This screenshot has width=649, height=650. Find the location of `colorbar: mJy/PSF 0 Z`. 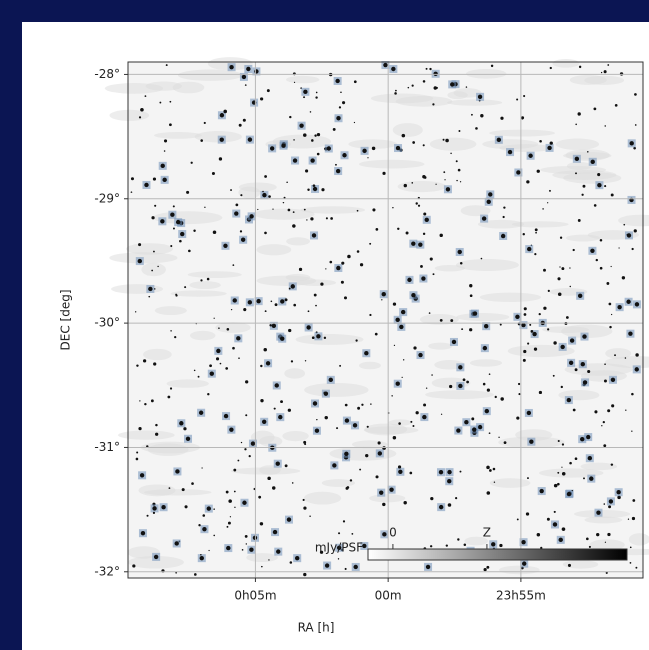

colorbar: mJy/PSF 0 Z is located at coordinates (471, 543).